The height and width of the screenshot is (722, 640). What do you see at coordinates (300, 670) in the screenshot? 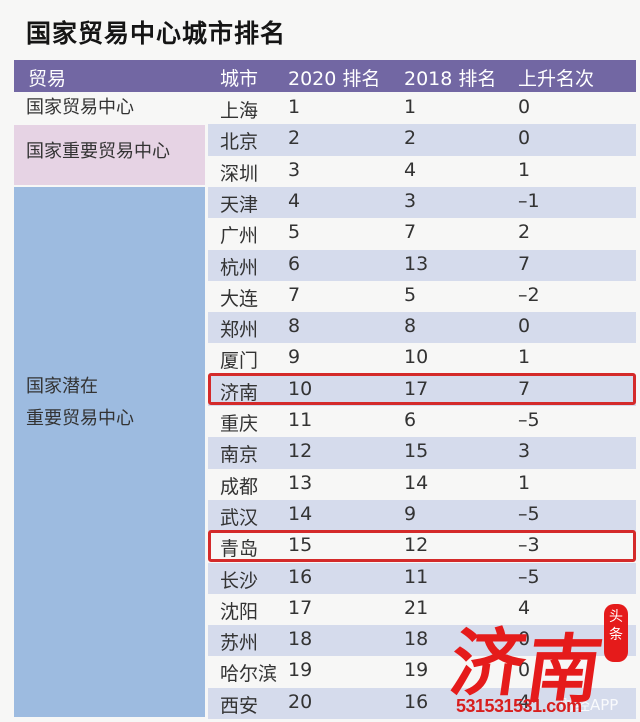
I see `rank-2020-cell: 19` at bounding box center [300, 670].